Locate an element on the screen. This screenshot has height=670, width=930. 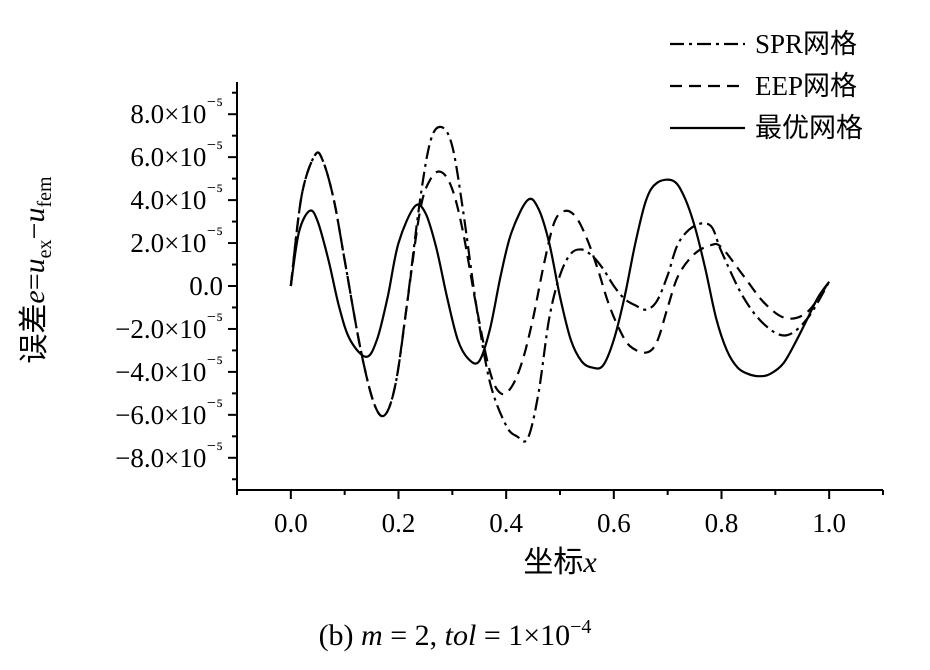
caption-eq2: = 1×10 is located at coordinates (523, 635).